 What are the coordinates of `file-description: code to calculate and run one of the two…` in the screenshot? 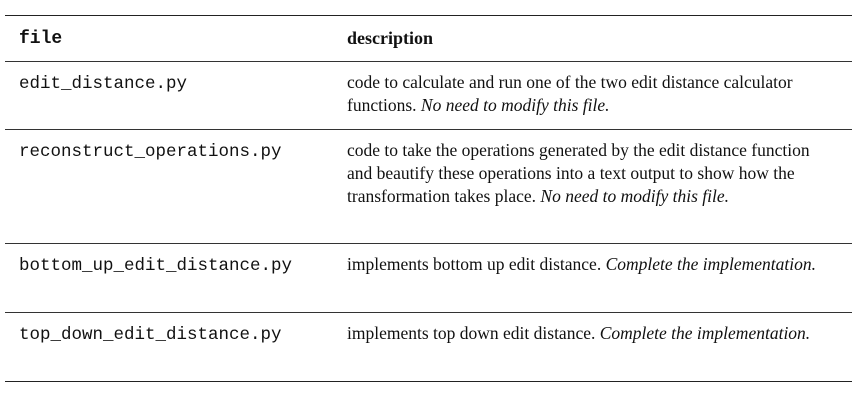 It's located at (592, 95).